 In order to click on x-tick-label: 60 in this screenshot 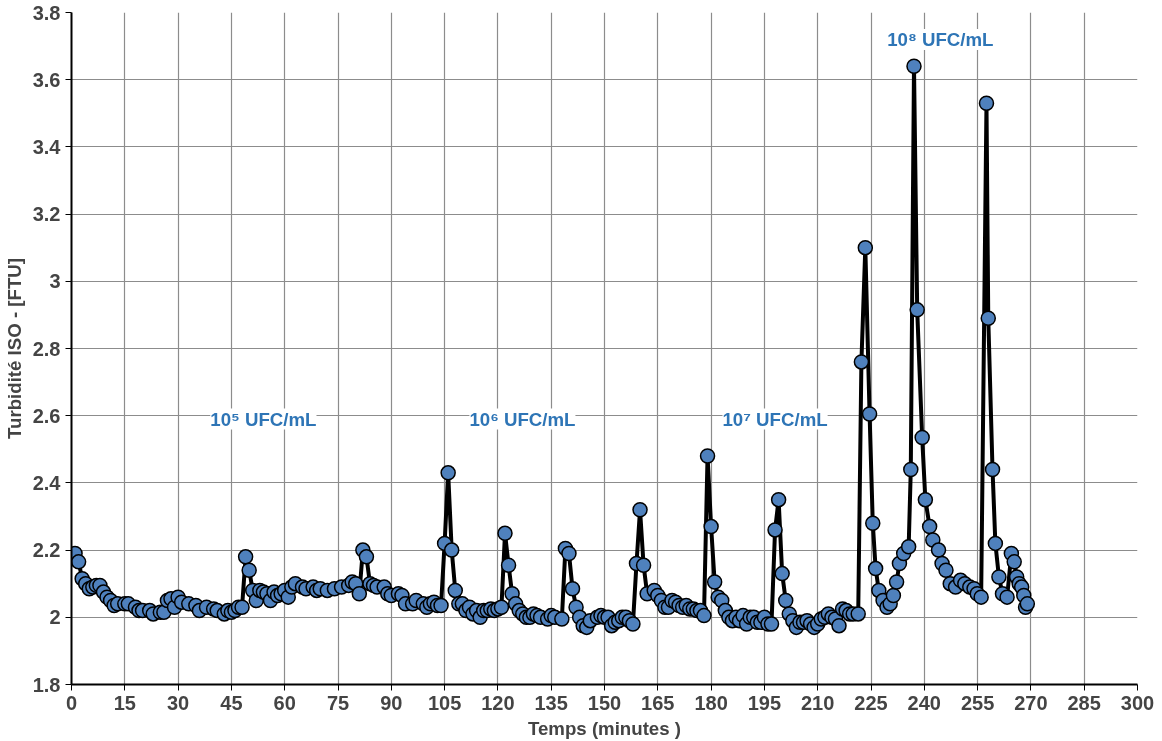, I will do `click(284, 702)`.